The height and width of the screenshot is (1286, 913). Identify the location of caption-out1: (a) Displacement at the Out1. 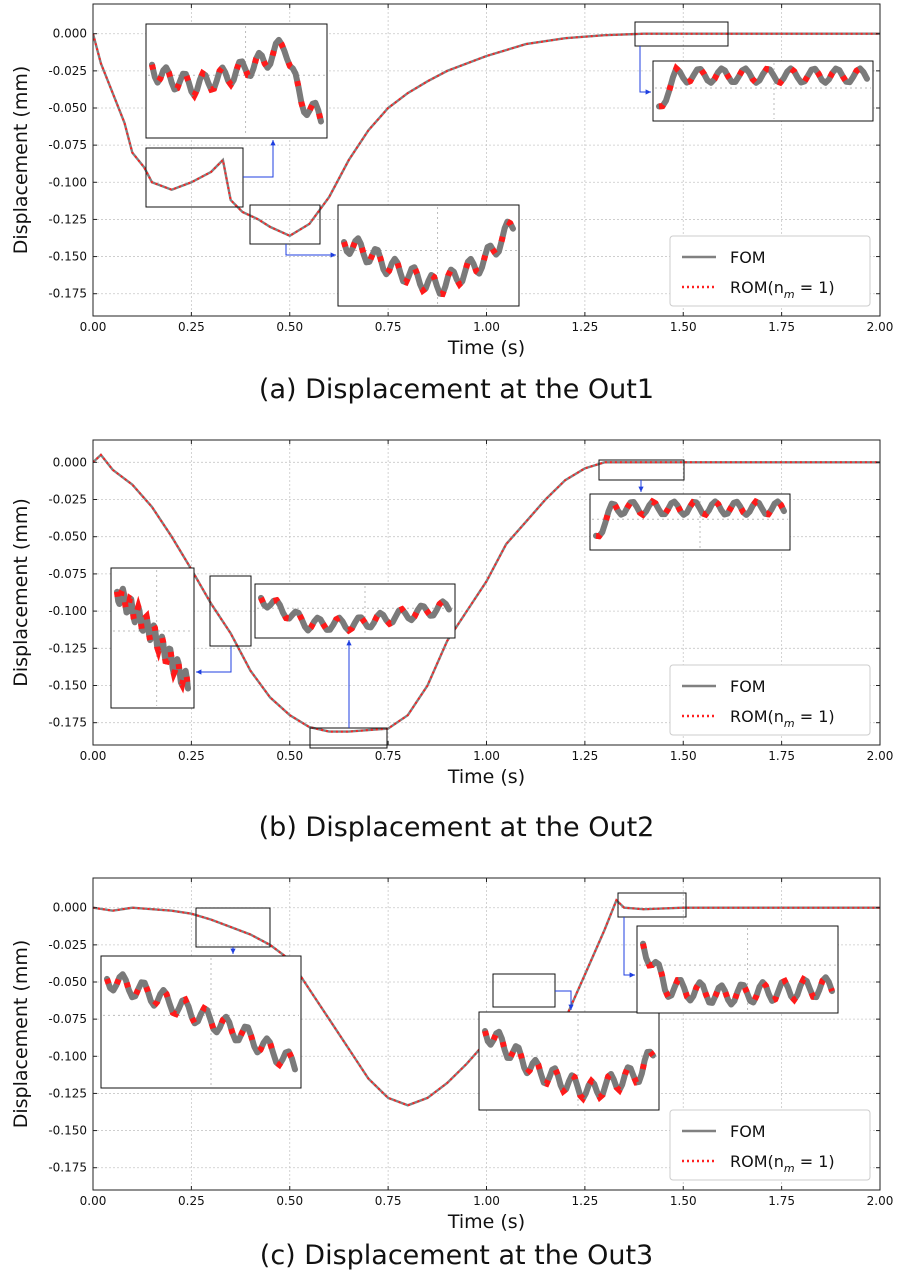
(456, 389).